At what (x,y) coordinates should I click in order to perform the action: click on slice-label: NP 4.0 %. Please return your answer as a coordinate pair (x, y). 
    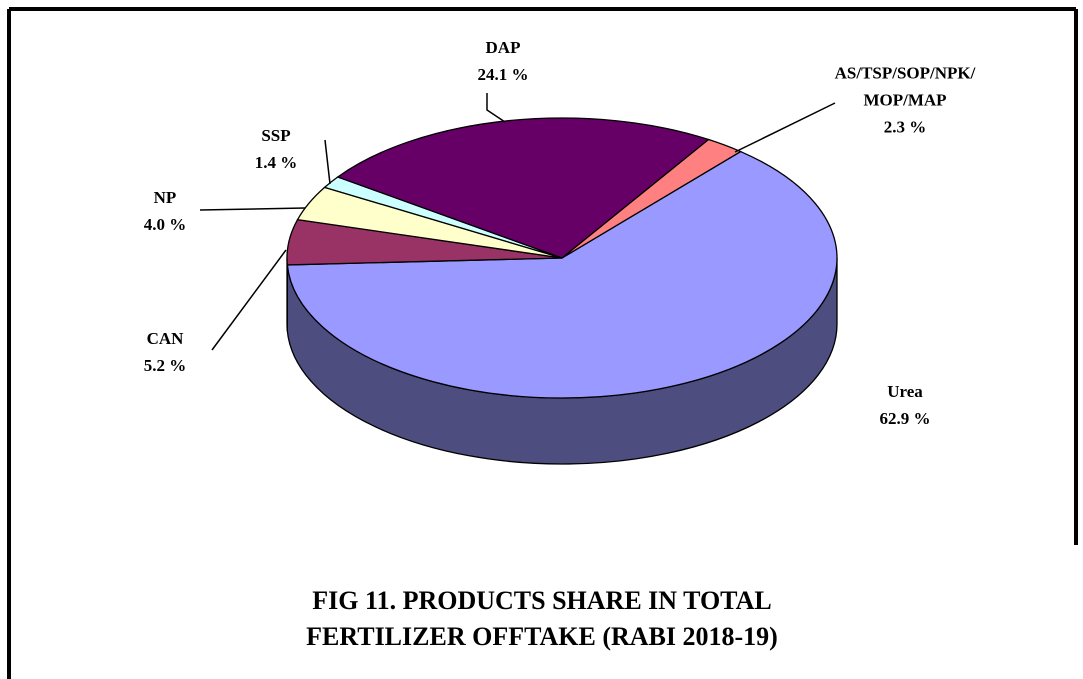
    Looking at the image, I should click on (165, 211).